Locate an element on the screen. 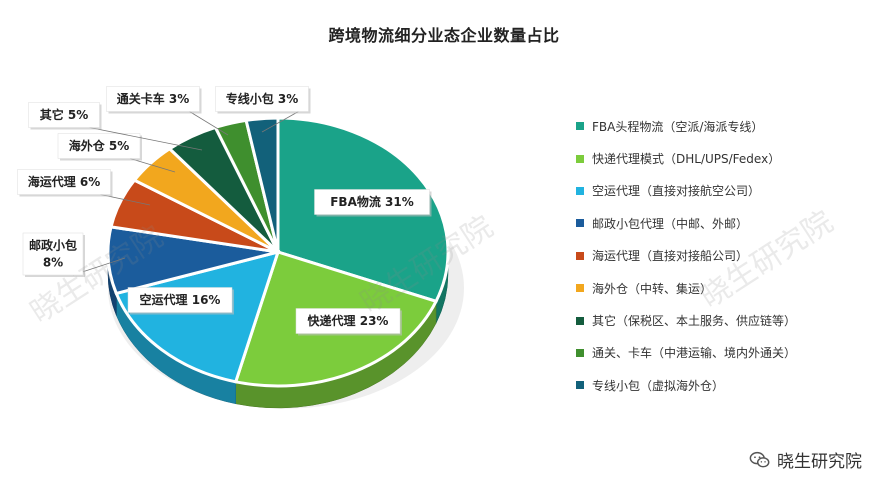  callout-3: 邮政小包 8% is located at coordinates (74, 254).